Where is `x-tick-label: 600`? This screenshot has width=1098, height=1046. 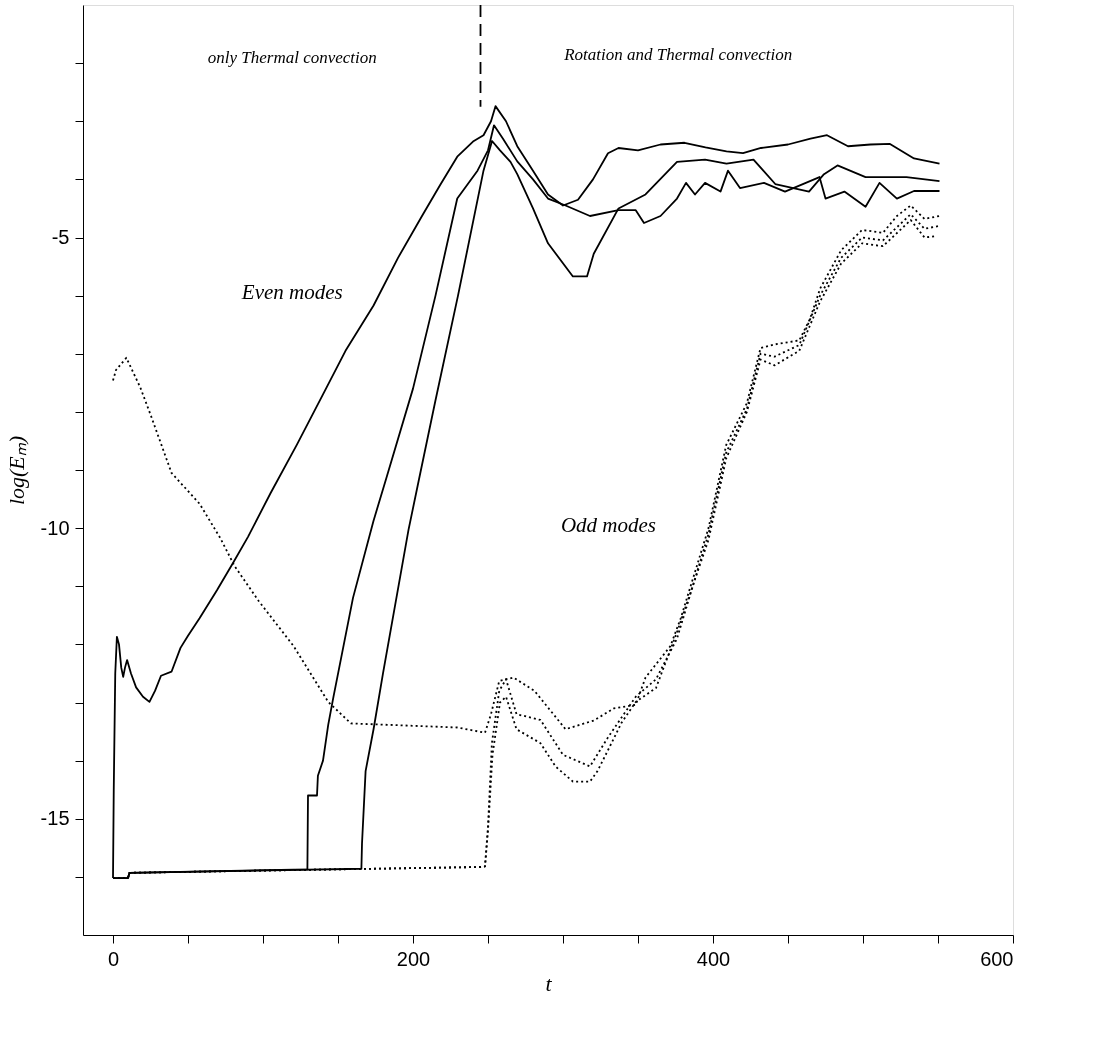
x-tick-label: 600 is located at coordinates (997, 958).